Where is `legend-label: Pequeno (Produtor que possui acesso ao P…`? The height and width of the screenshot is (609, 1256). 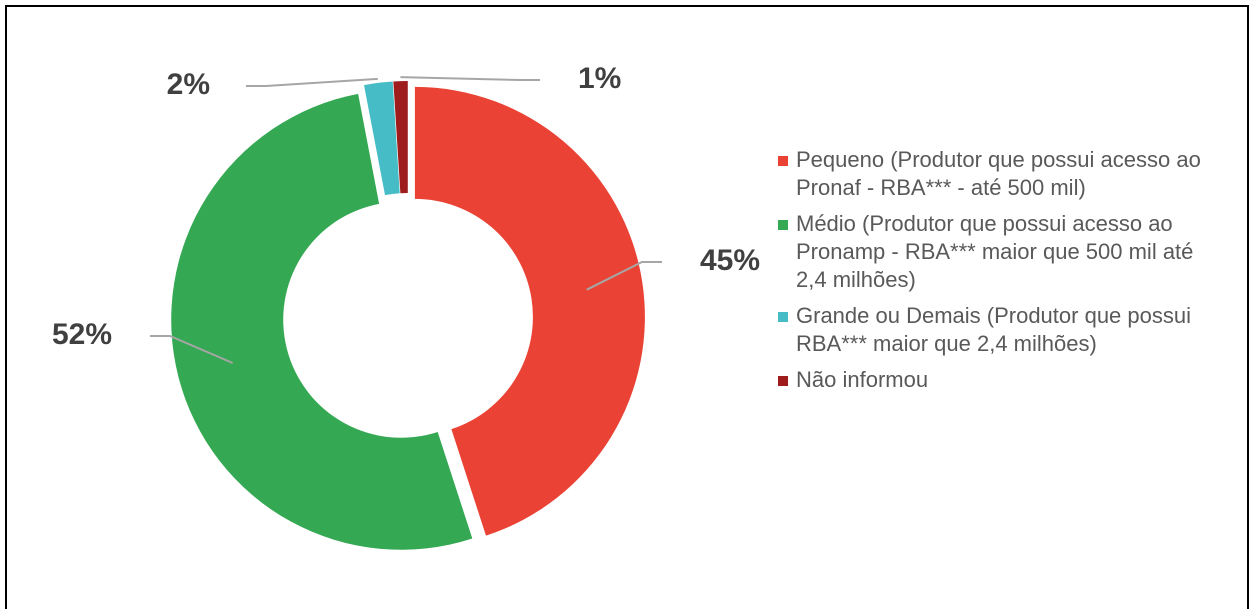 legend-label: Pequeno (Produtor que possui acesso ao P… is located at coordinates (998, 173).